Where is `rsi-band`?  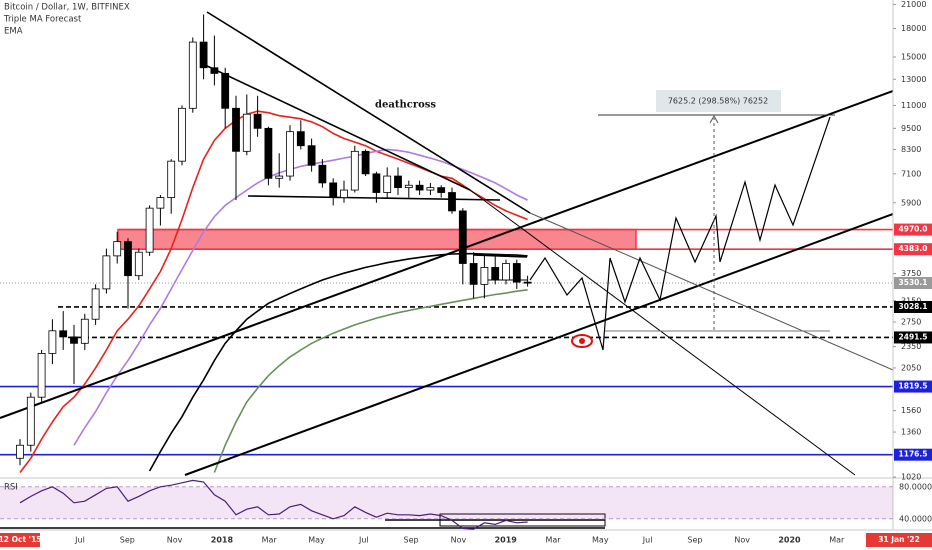 rsi-band is located at coordinates (446, 502).